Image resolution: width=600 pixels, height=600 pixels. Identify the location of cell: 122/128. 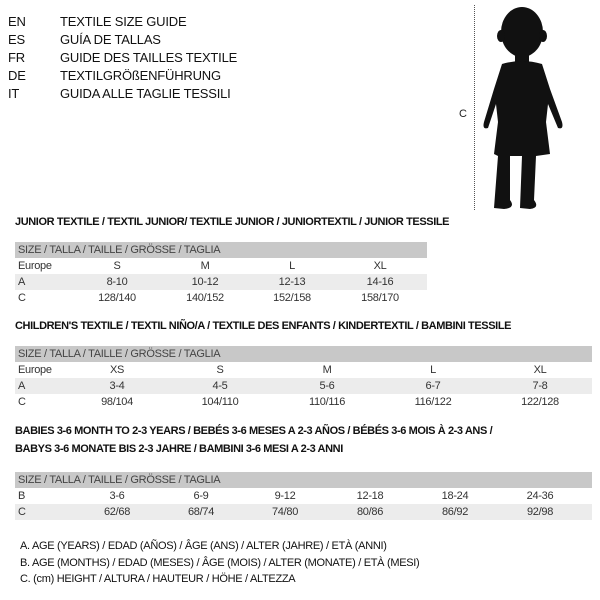
(540, 402).